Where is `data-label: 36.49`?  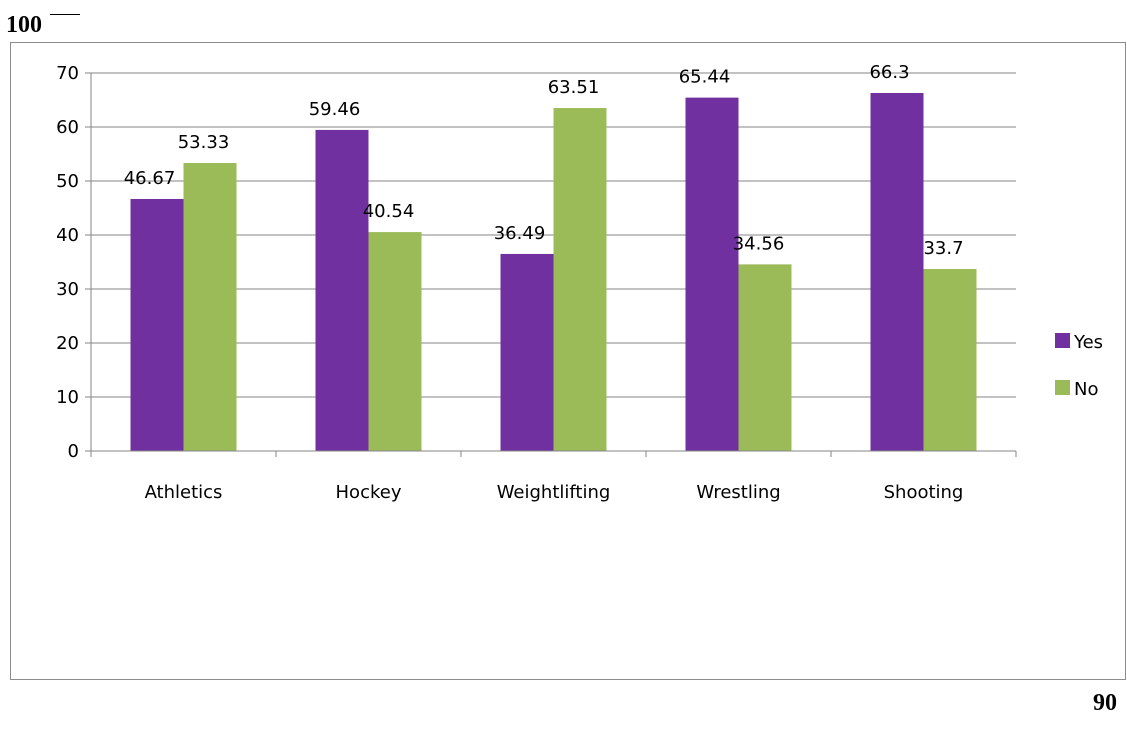
data-label: 36.49 is located at coordinates (520, 233).